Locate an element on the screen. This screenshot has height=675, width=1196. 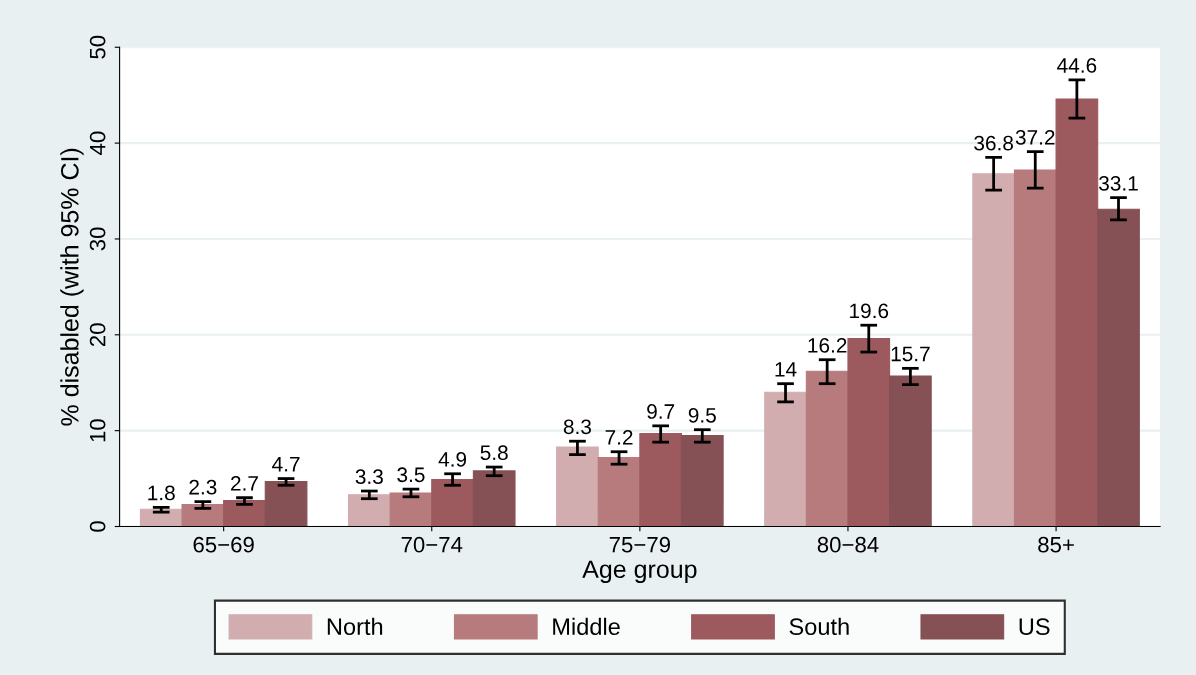
legend-label: Middle is located at coordinates (586, 626).